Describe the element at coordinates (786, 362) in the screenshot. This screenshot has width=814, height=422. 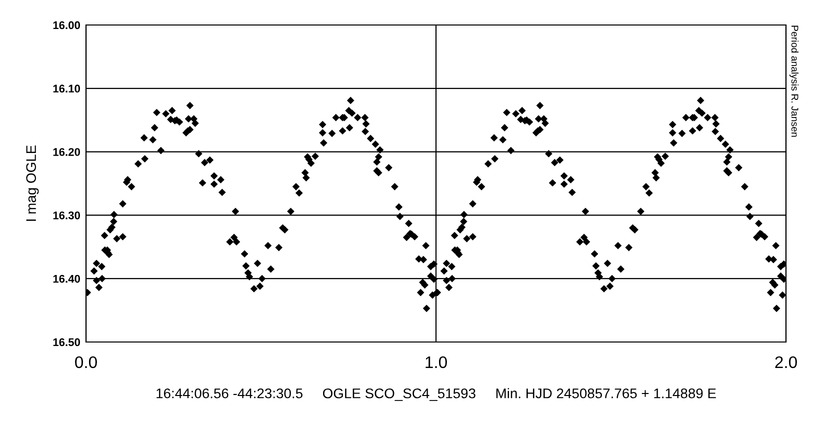
I see `x-tick-label: 2.0` at that location.